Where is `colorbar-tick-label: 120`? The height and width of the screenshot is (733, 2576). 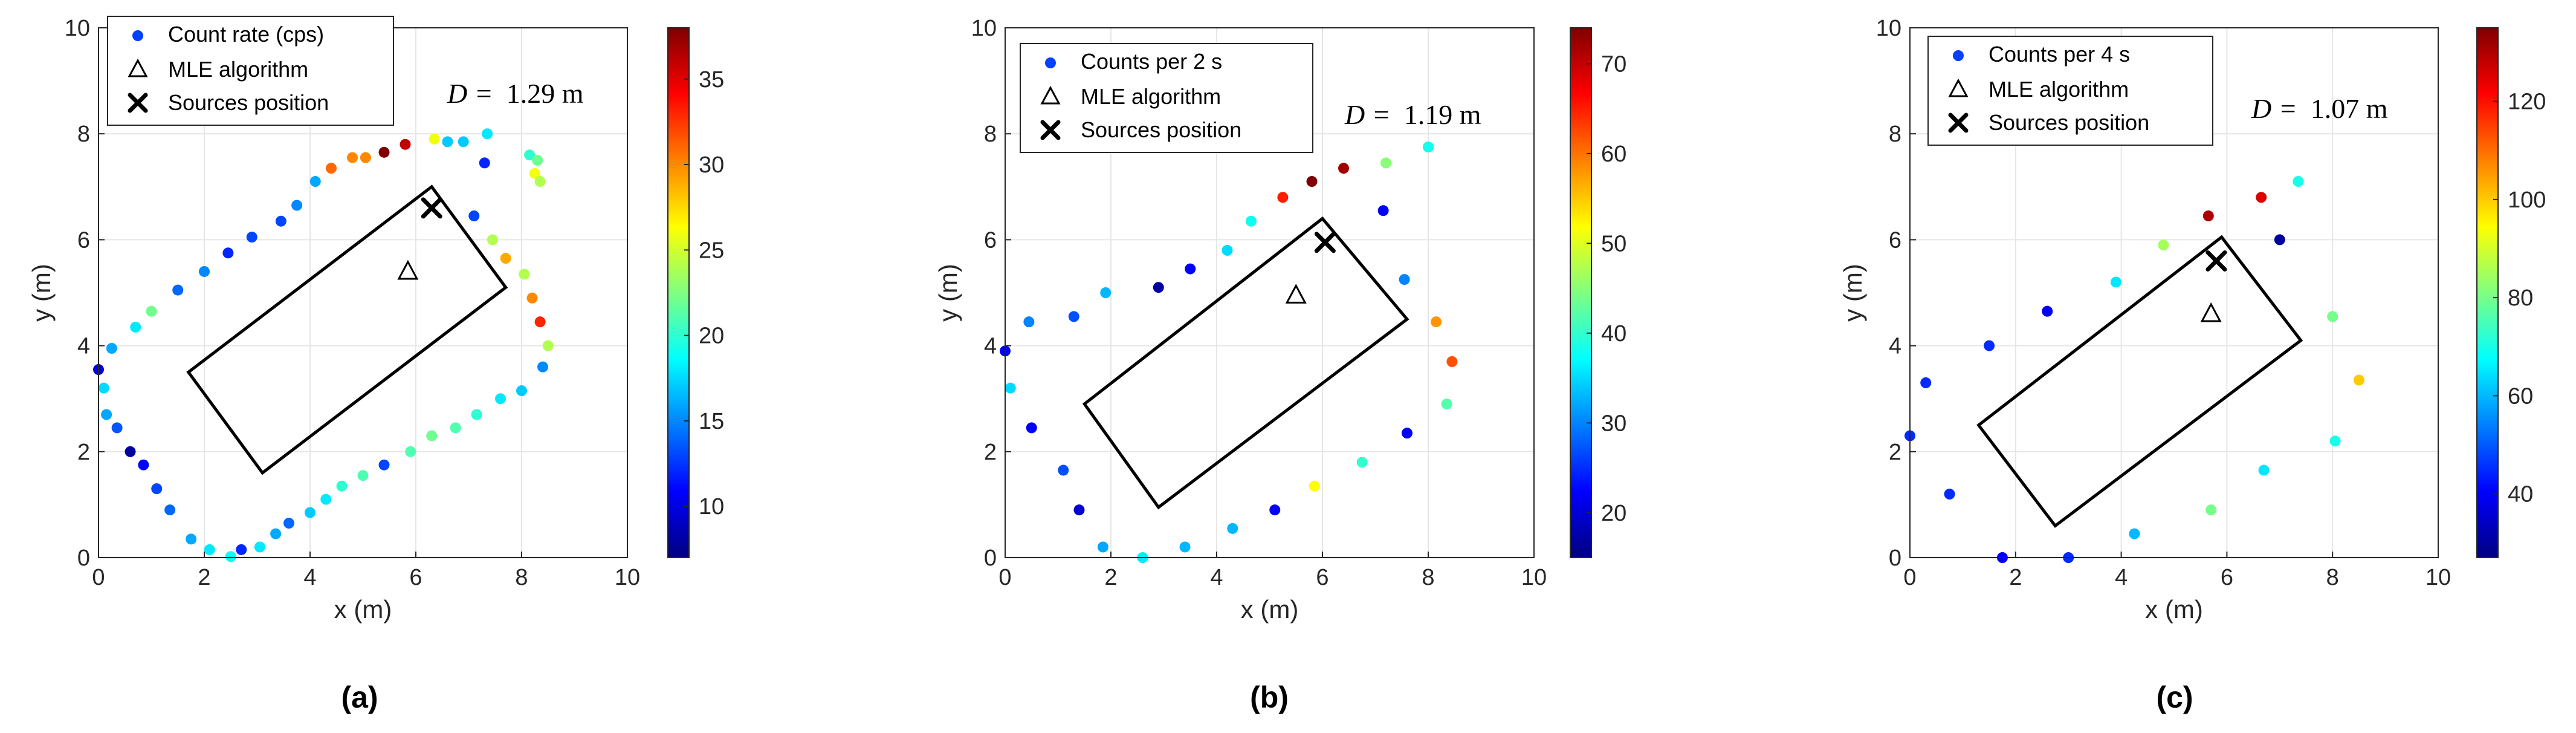 colorbar-tick-label: 120 is located at coordinates (2527, 102).